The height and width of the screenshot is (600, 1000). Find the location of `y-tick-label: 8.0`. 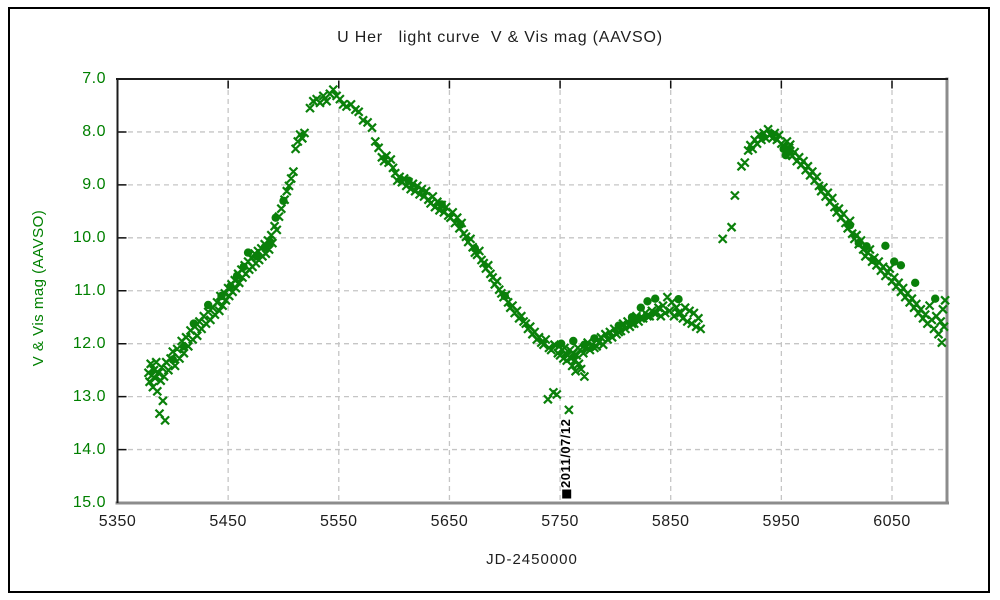

y-tick-label: 8.0 is located at coordinates (94, 131).